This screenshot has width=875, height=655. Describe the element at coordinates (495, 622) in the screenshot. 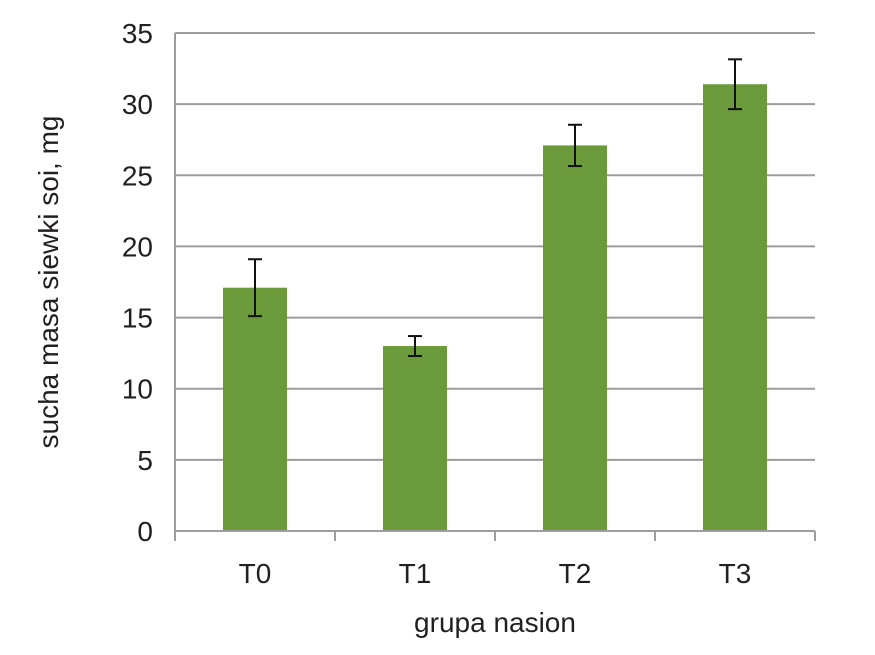

I see `x-axis-title: grupa nasion` at that location.